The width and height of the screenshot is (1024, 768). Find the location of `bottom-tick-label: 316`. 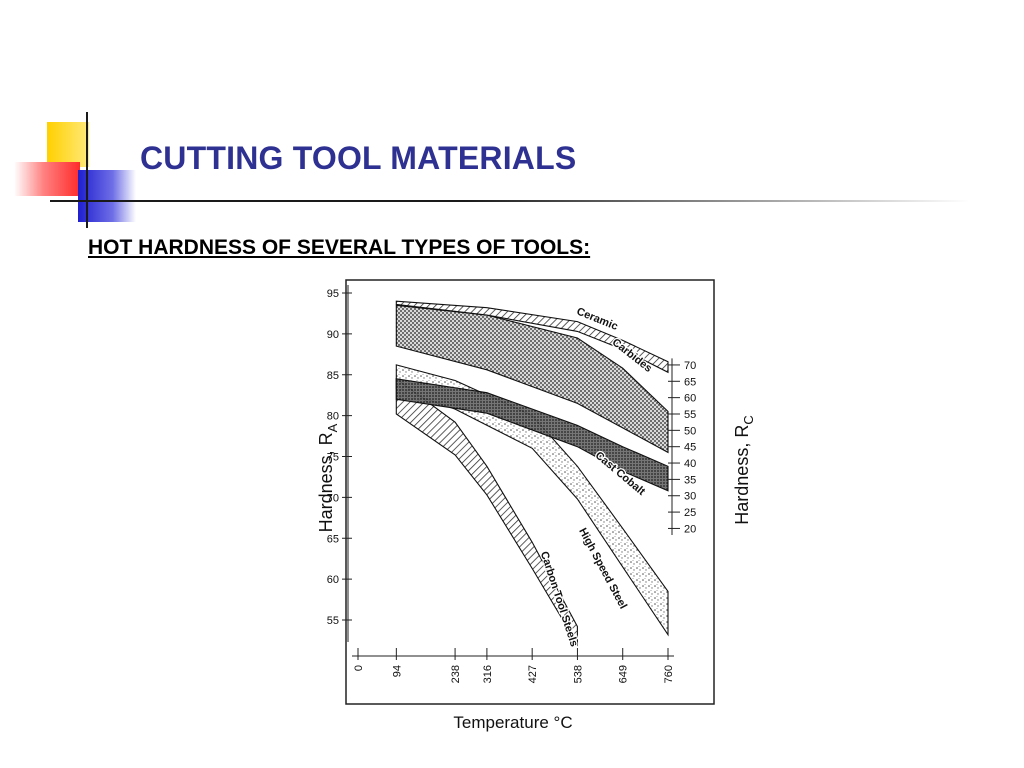

bottom-tick-label: 316 is located at coordinates (488, 674).